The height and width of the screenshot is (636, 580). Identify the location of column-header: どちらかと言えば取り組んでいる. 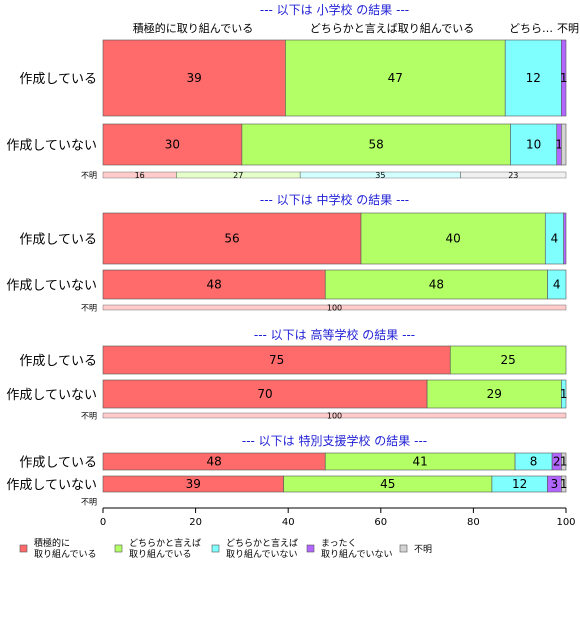
(392, 28).